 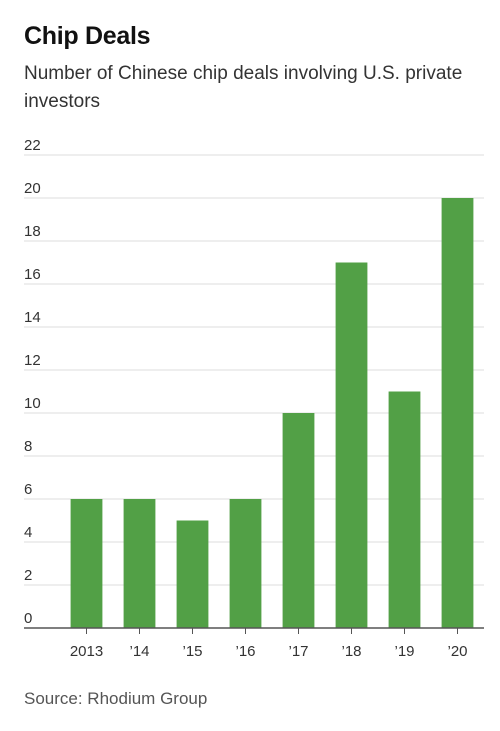 What do you see at coordinates (192, 651) in the screenshot?
I see `x-tick-label: ’15` at bounding box center [192, 651].